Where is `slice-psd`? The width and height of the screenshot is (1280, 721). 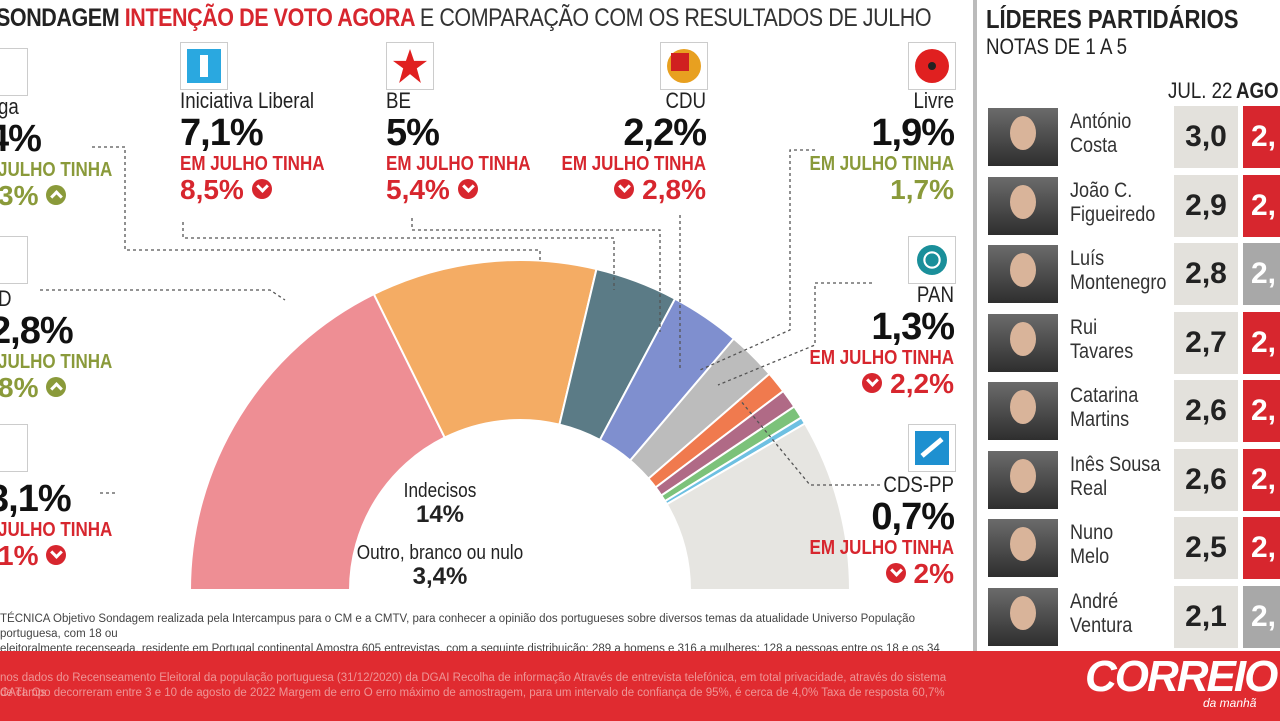 slice-psd is located at coordinates (485, 349).